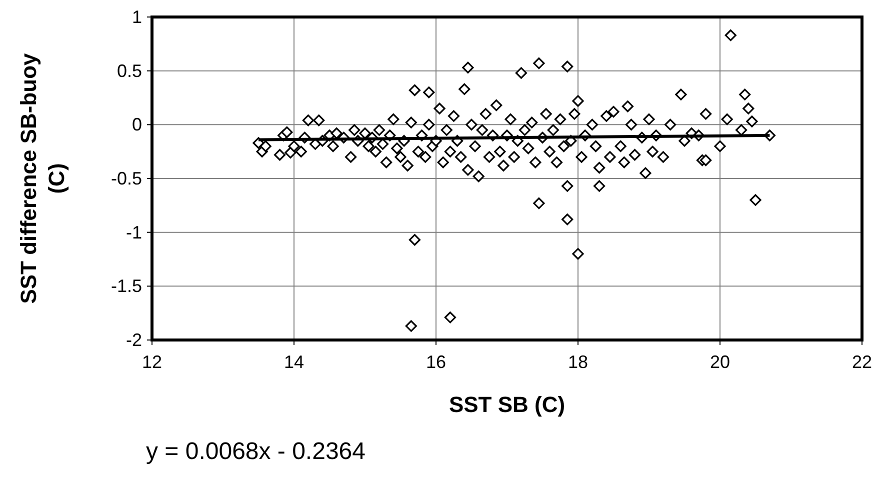 The image size is (877, 477). What do you see at coordinates (578, 362) in the screenshot?
I see `x-tick-label: 18` at bounding box center [578, 362].